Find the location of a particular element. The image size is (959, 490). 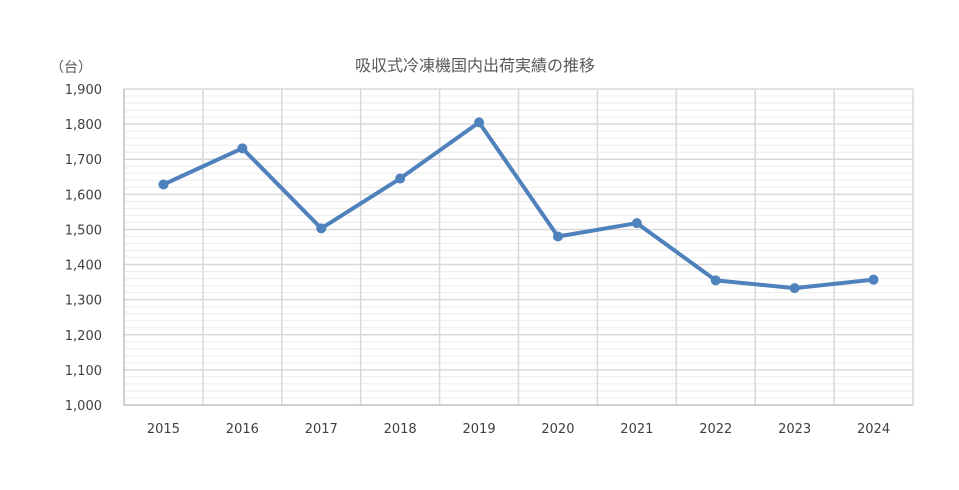

x-tick-label: 2022 is located at coordinates (715, 429).